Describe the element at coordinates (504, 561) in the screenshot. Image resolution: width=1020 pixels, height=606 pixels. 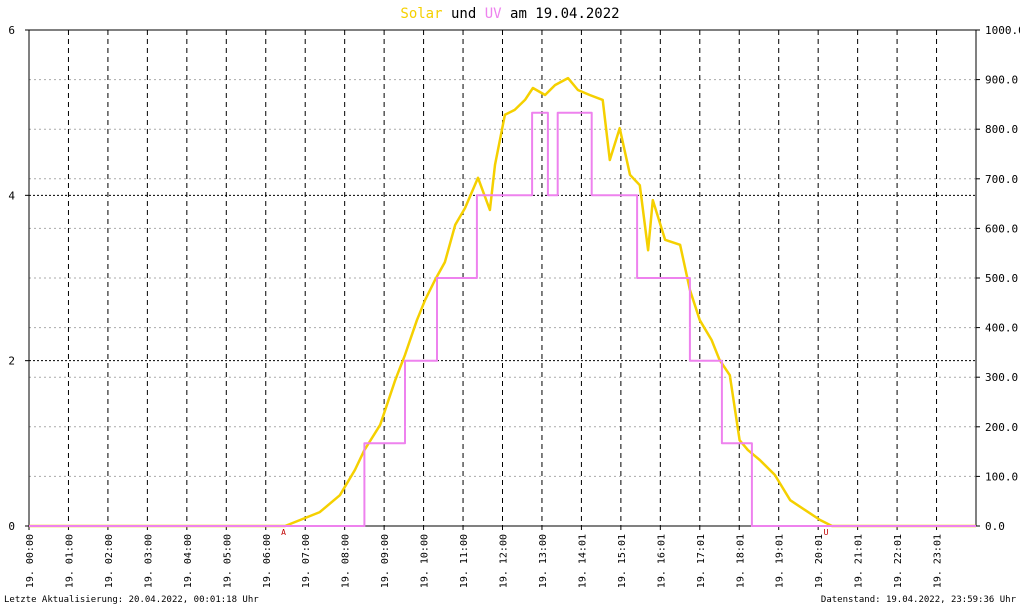
I see `x-tick-label: 19. 12:00` at that location.